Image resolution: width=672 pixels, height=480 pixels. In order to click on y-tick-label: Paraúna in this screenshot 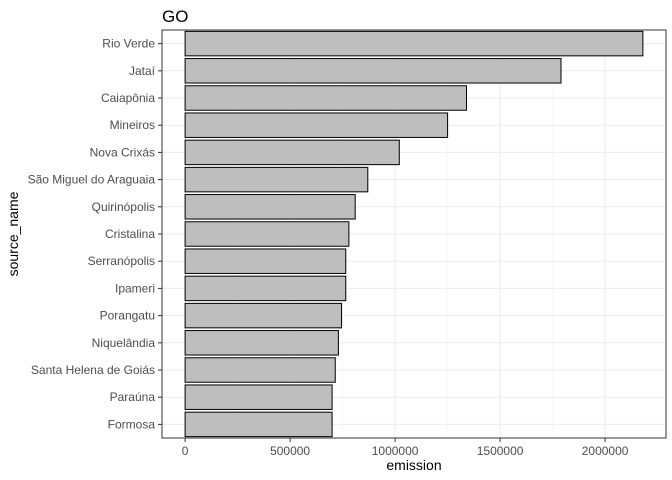, I will do `click(133, 397)`.